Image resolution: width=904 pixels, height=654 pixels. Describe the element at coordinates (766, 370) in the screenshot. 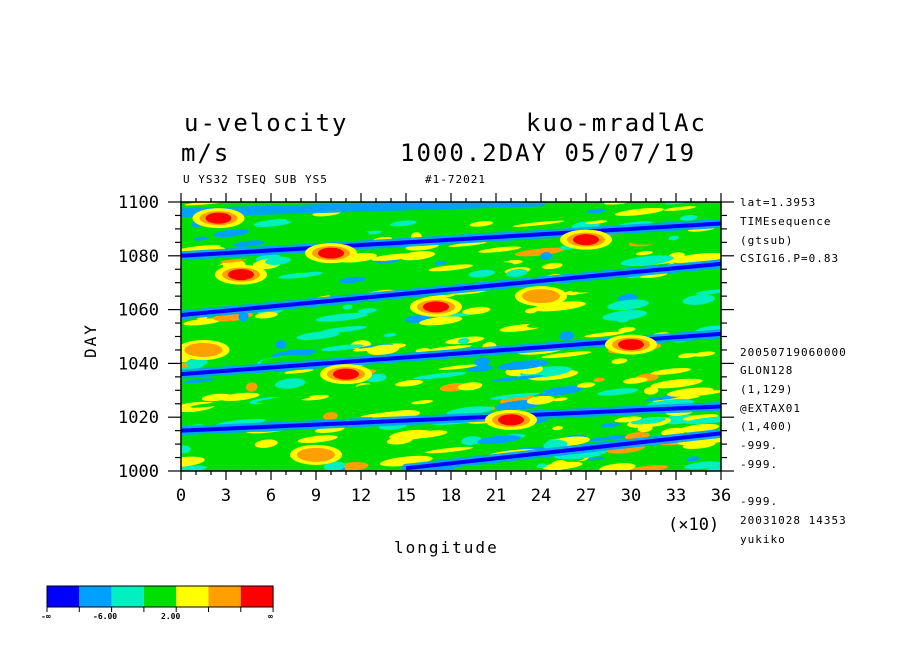

I see `side-info-line: GLON128` at that location.